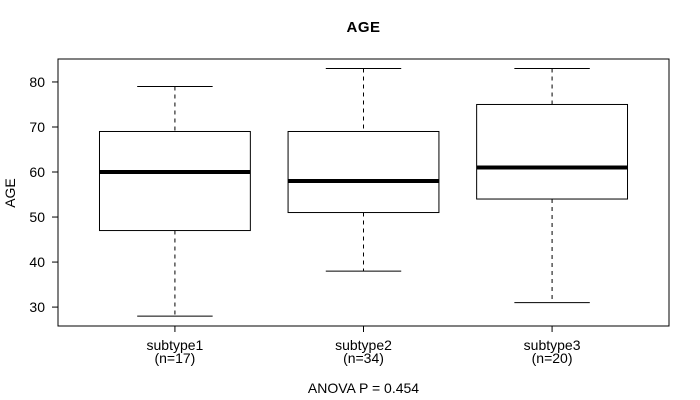 This screenshot has width=700, height=400. What do you see at coordinates (363, 388) in the screenshot?
I see `anova-pvalue-note: ANOVA P = 0.454` at bounding box center [363, 388].